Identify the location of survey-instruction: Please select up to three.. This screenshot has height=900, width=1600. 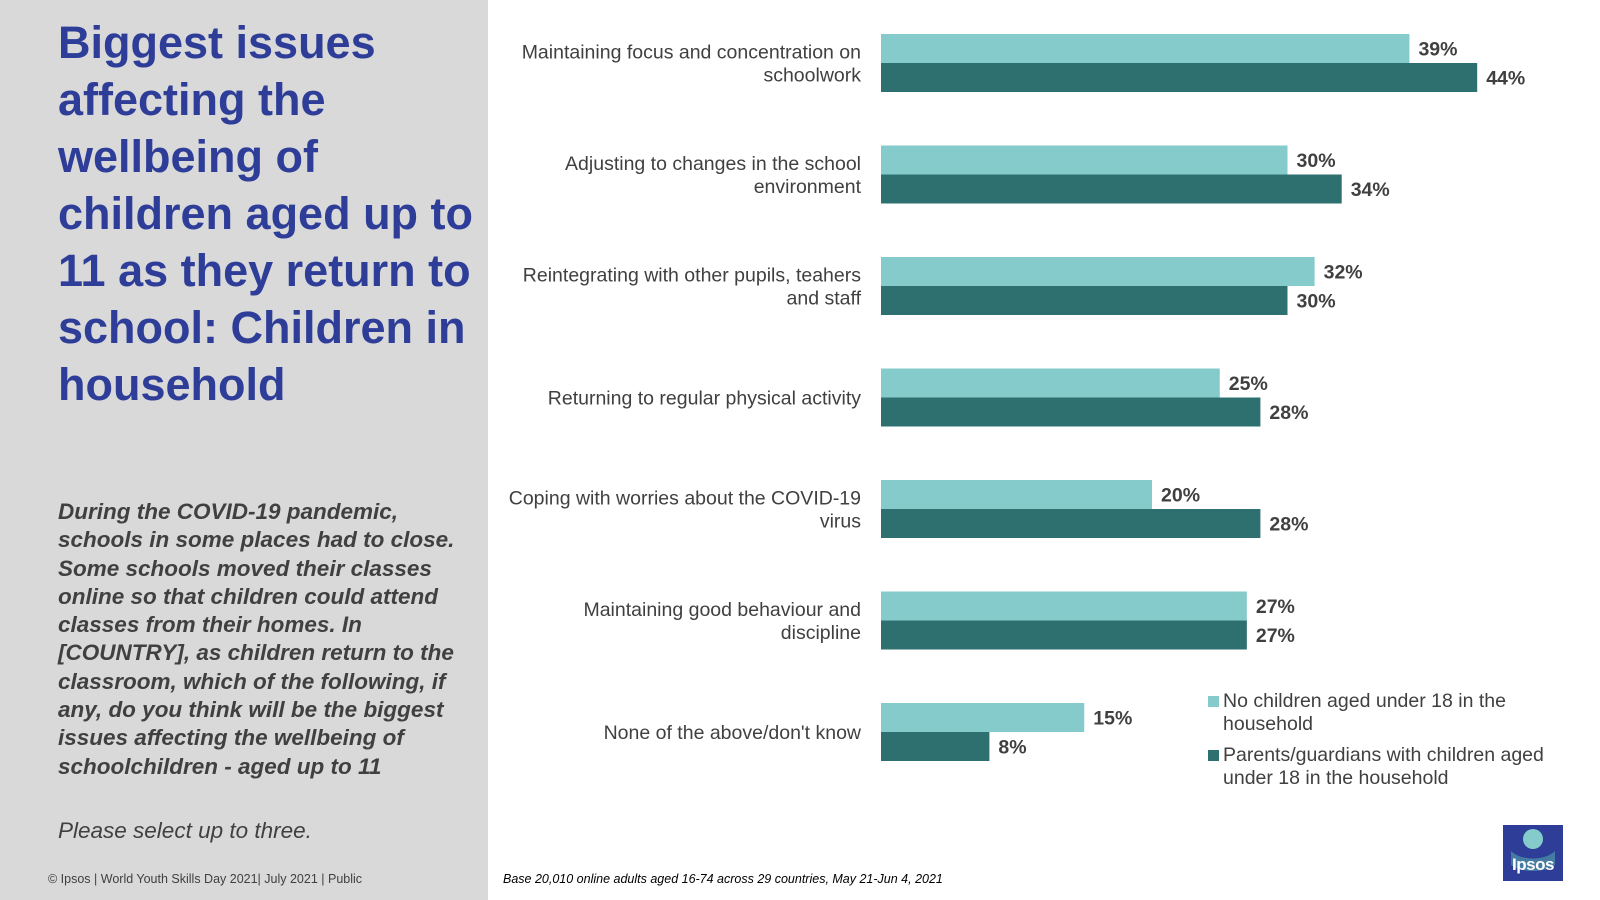
(185, 830).